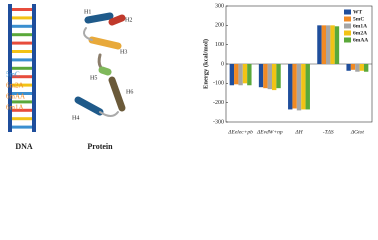  Describe the element at coordinates (100, 146) in the screenshot. I see `protein-title: Protein` at that location.